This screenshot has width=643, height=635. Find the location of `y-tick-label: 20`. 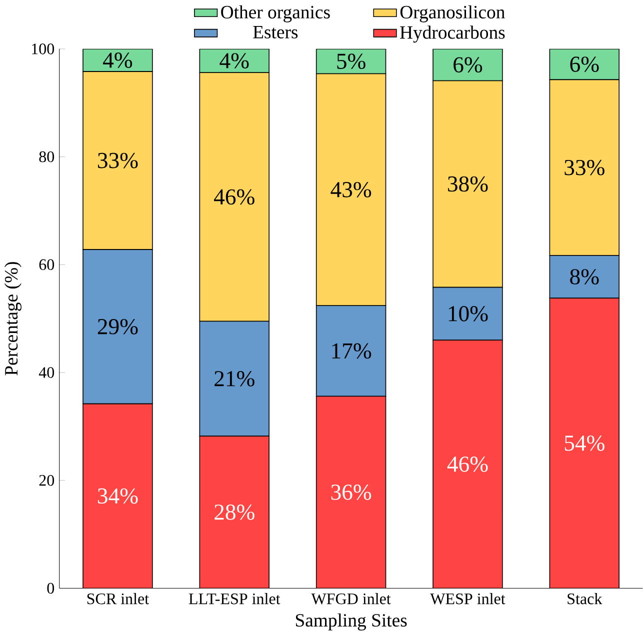

y-tick-label: 20 is located at coordinates (46, 480).